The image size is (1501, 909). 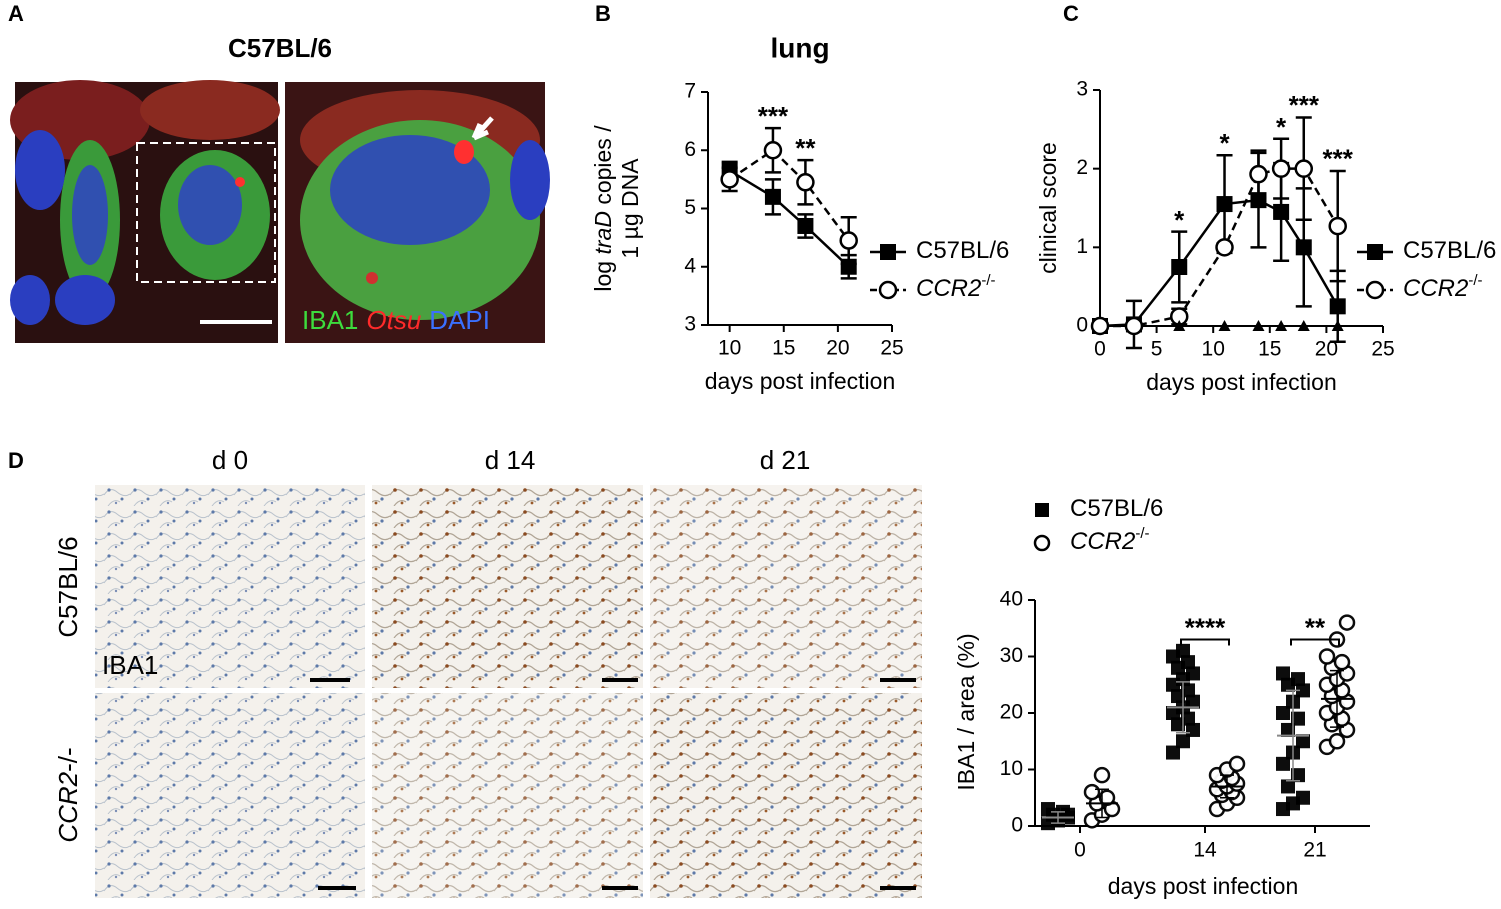 I want to click on x-tick-label: 5, so click(x=1157, y=349).